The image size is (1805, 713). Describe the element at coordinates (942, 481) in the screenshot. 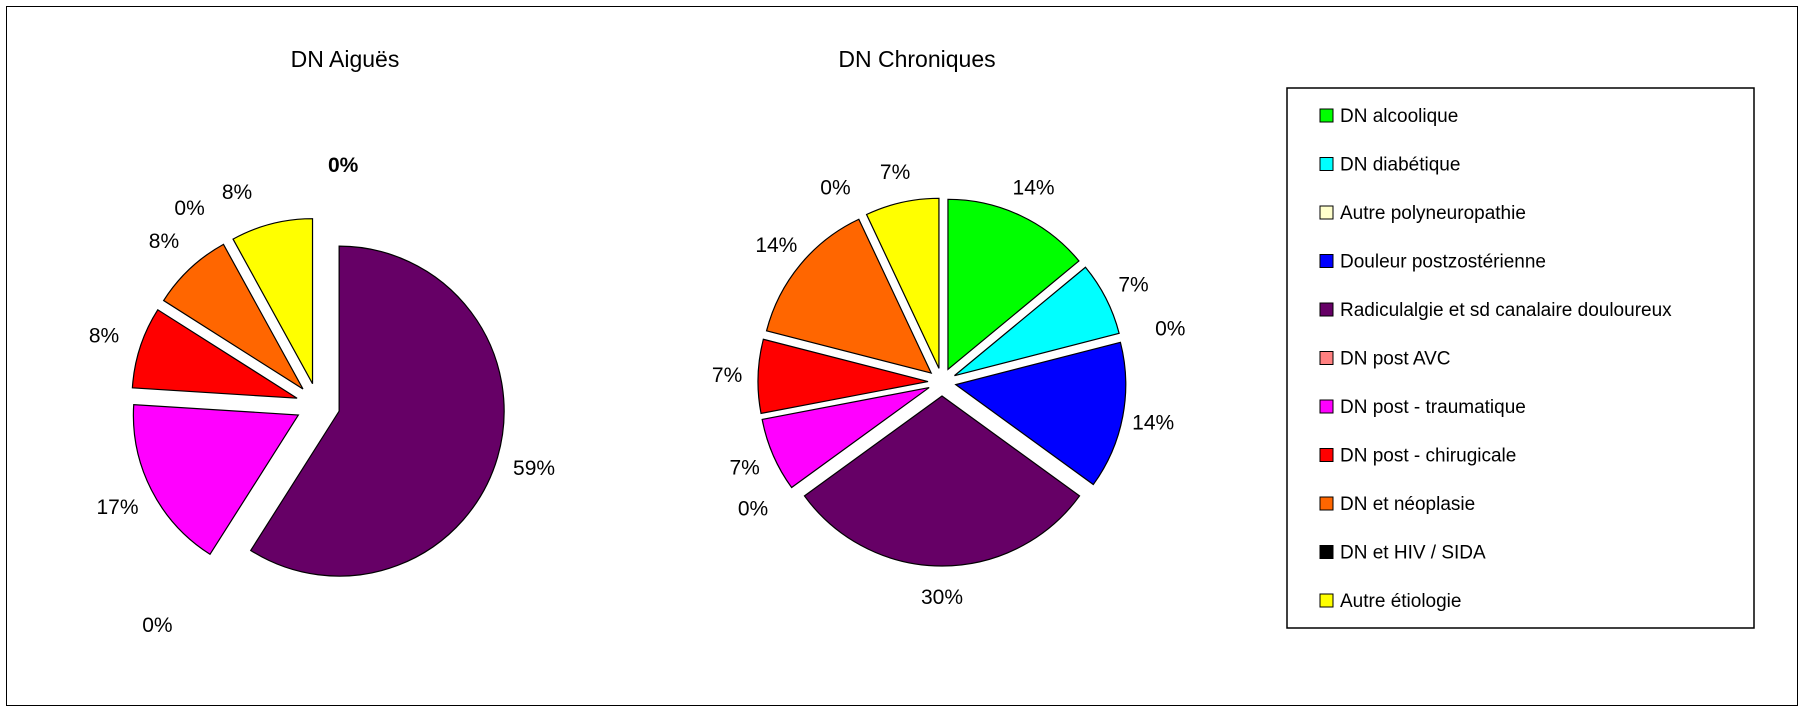

I see `pie-chroniques-slice-radiculalgie-et-sd-canalaire-douloureux` at that location.